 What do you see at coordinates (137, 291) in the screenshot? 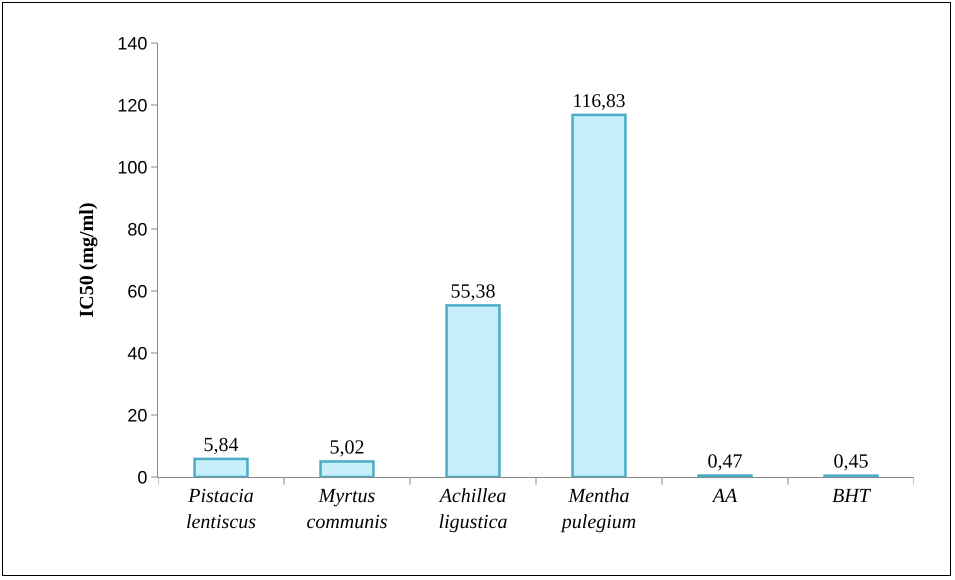
I see `y-tick-label: 60` at bounding box center [137, 291].